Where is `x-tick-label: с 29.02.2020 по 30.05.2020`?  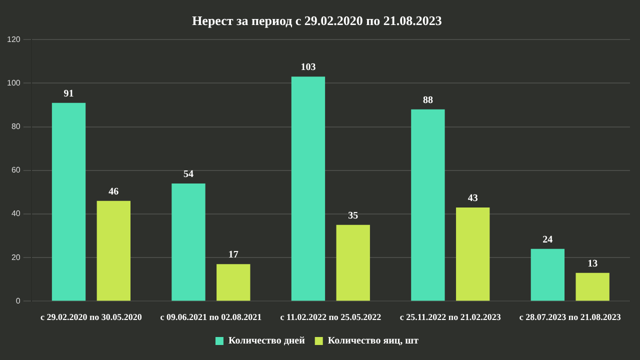 x-tick-label: с 29.02.2020 по 30.05.2020 is located at coordinates (91, 317).